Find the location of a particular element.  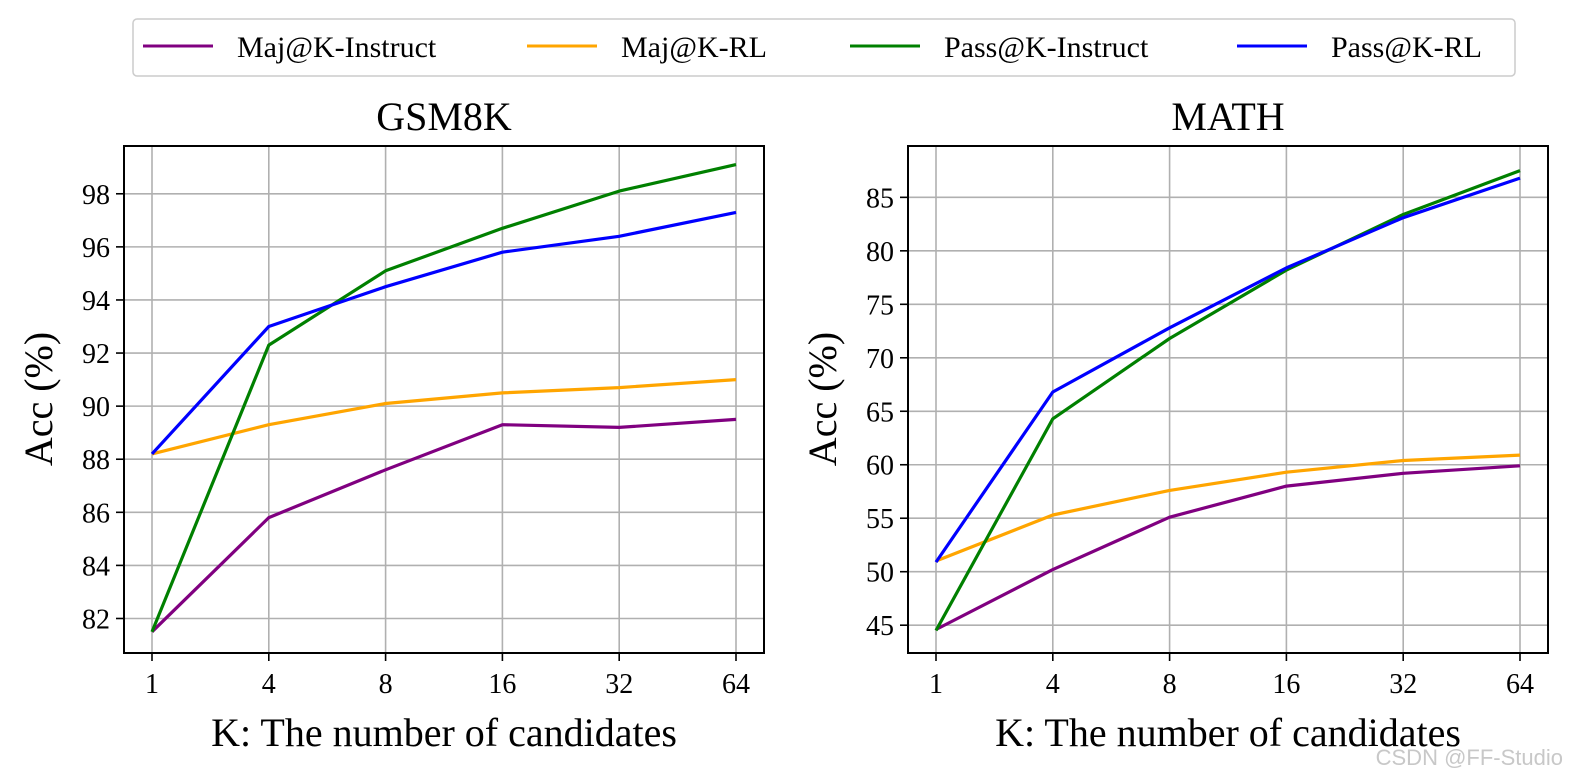

legend-entry-maj-rl: Maj@K-RL is located at coordinates (647, 47).